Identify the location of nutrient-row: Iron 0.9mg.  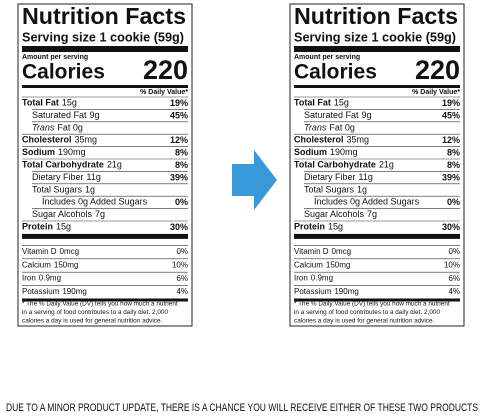
(41, 278).